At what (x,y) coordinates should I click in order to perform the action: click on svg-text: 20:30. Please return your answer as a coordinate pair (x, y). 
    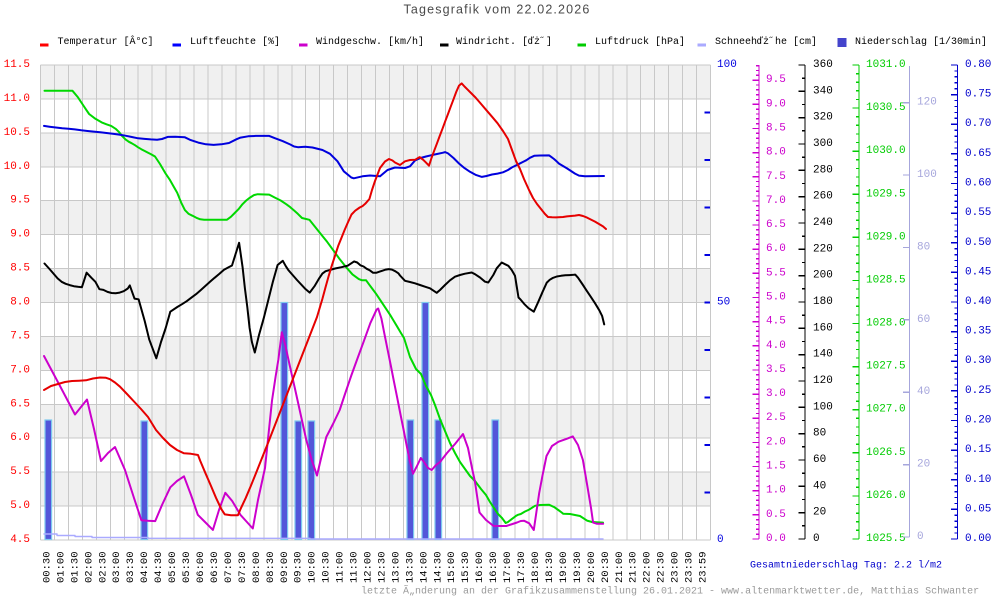
    Looking at the image, I should click on (606, 567).